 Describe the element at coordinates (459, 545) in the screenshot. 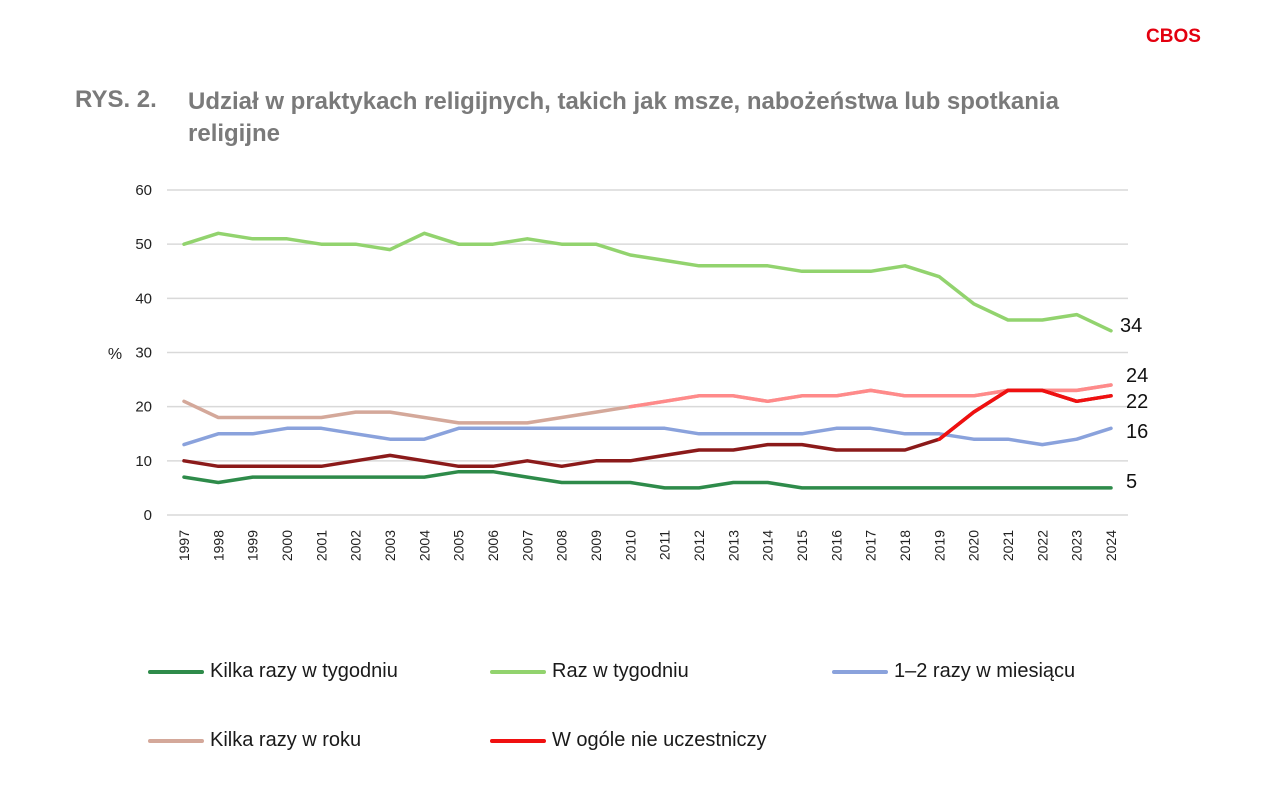

I see `x-tick-label: 2005` at that location.